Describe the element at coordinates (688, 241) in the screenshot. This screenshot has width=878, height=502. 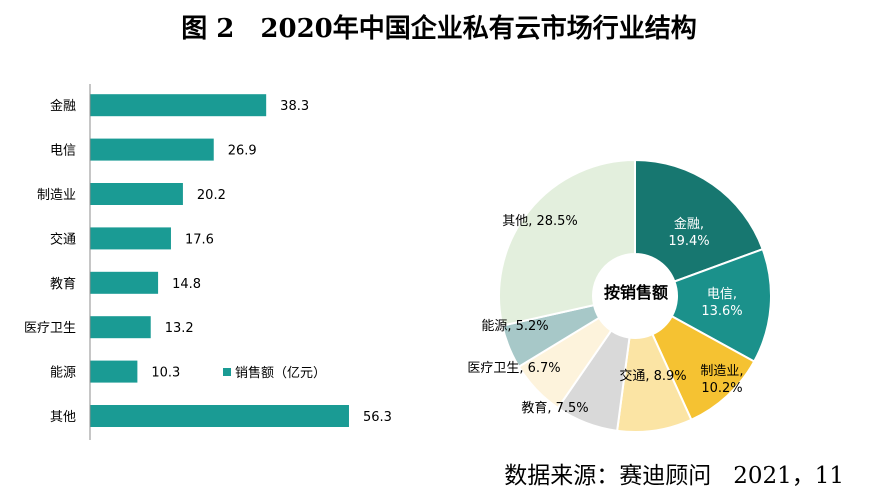
I see `donut-slice-label-line: 19.4%` at that location.